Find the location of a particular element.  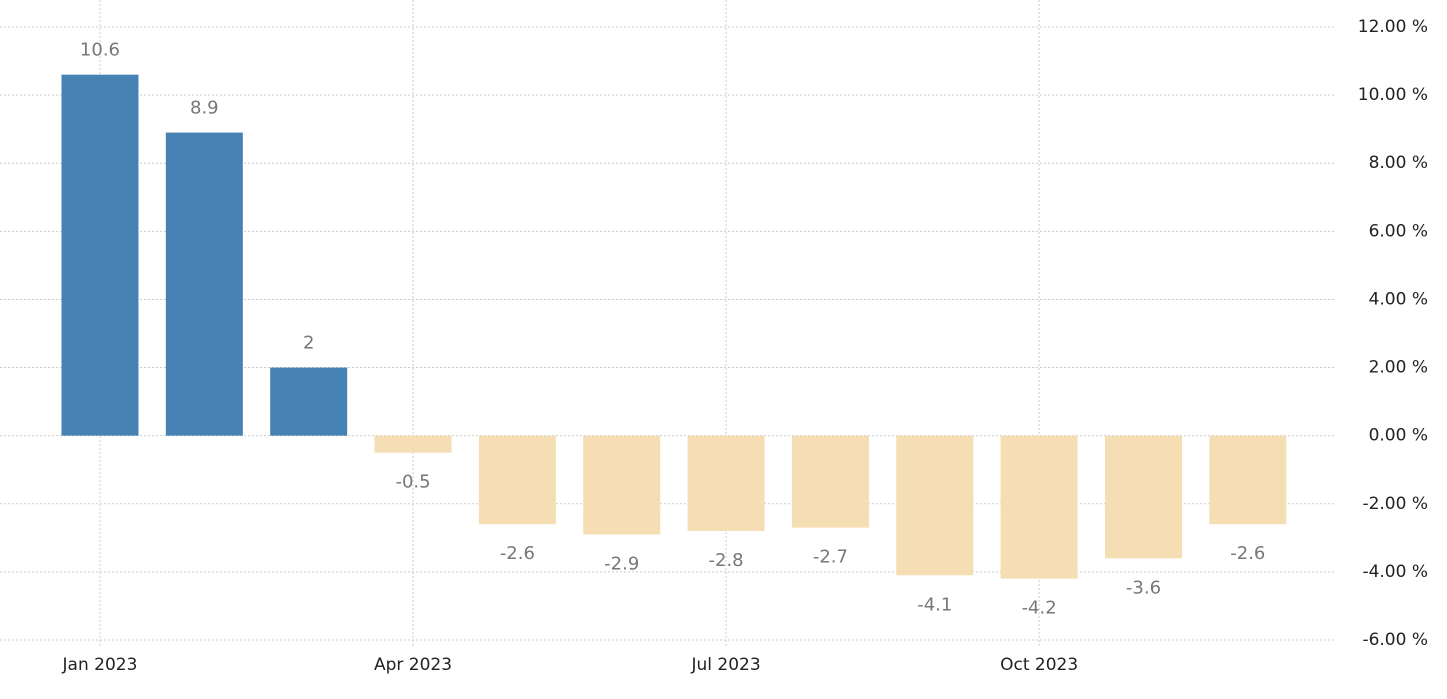

y-tick-label: -6.00 % is located at coordinates (1395, 640).